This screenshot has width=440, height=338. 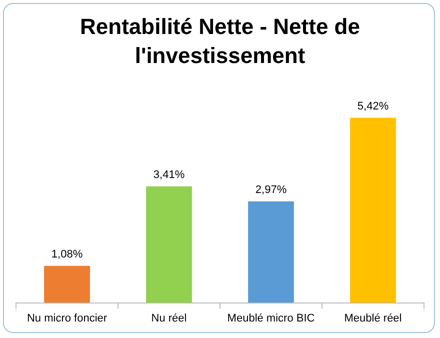 I want to click on data-label: 3,41%, so click(x=169, y=174).